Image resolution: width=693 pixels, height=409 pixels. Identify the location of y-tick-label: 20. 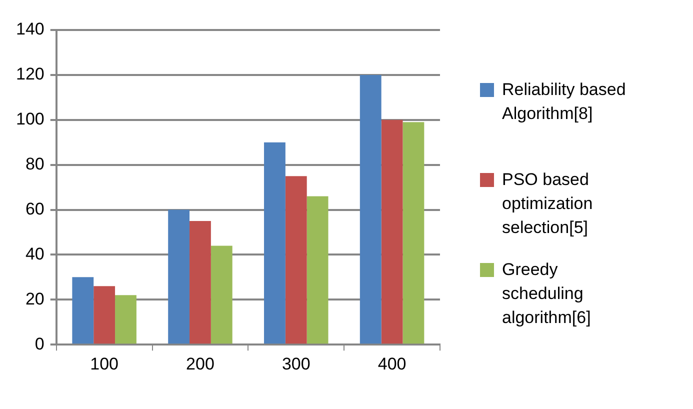
(34, 298).